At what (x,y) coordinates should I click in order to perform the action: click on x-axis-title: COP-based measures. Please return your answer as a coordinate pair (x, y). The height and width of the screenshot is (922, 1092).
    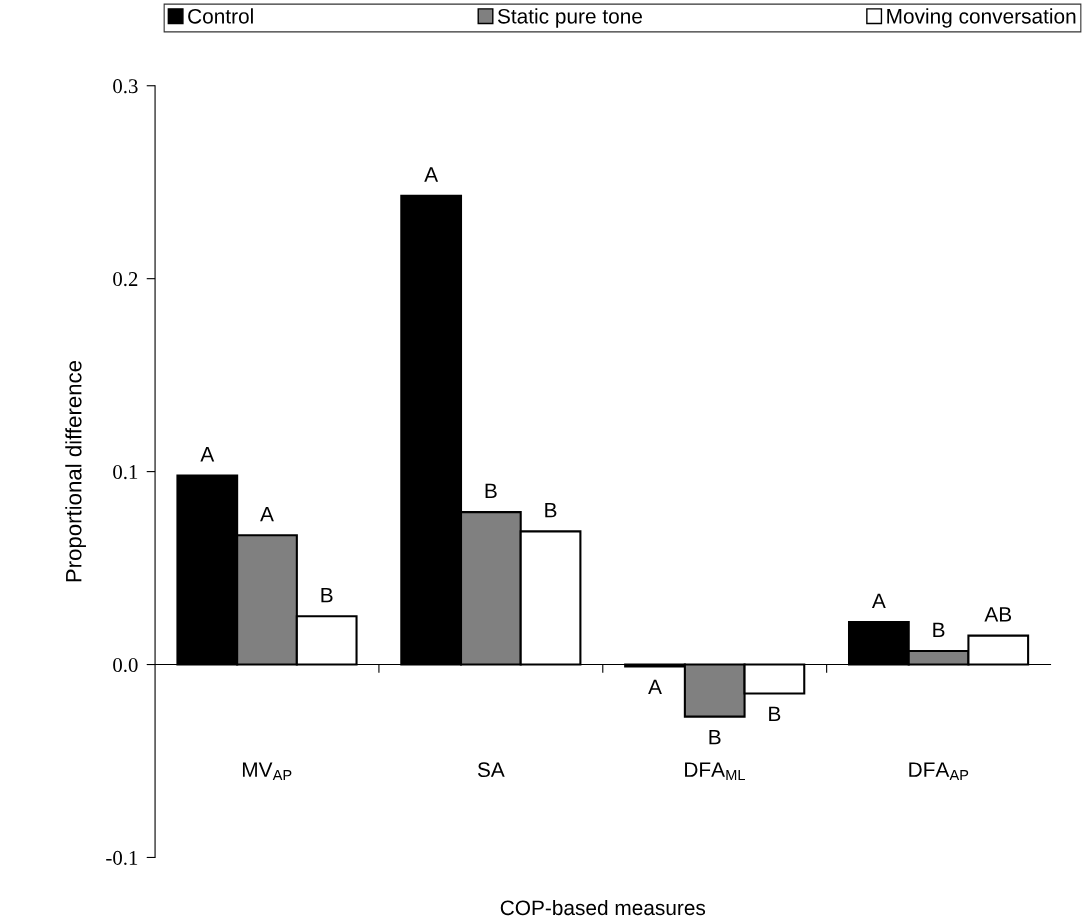
    Looking at the image, I should click on (603, 907).